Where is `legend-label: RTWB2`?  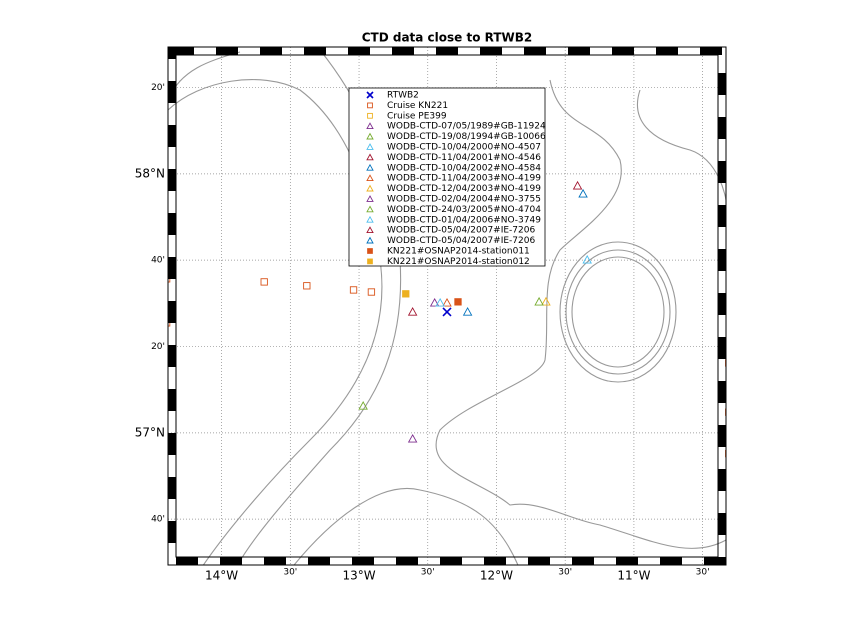
legend-label: RTWB2 is located at coordinates (403, 96).